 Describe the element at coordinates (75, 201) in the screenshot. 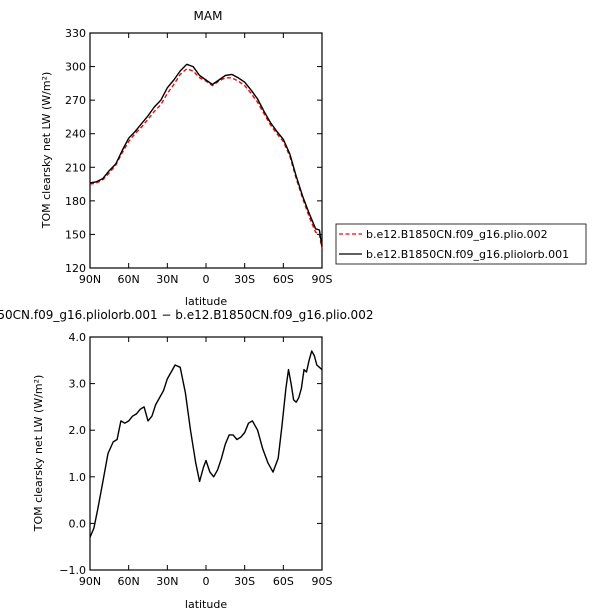

I see `y-tick-label: 180` at that location.